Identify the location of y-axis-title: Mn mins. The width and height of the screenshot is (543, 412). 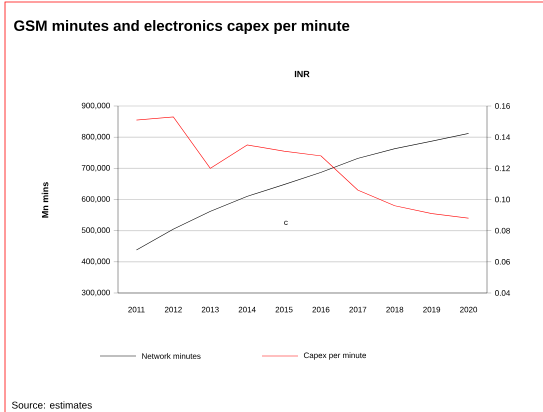
(45, 200).